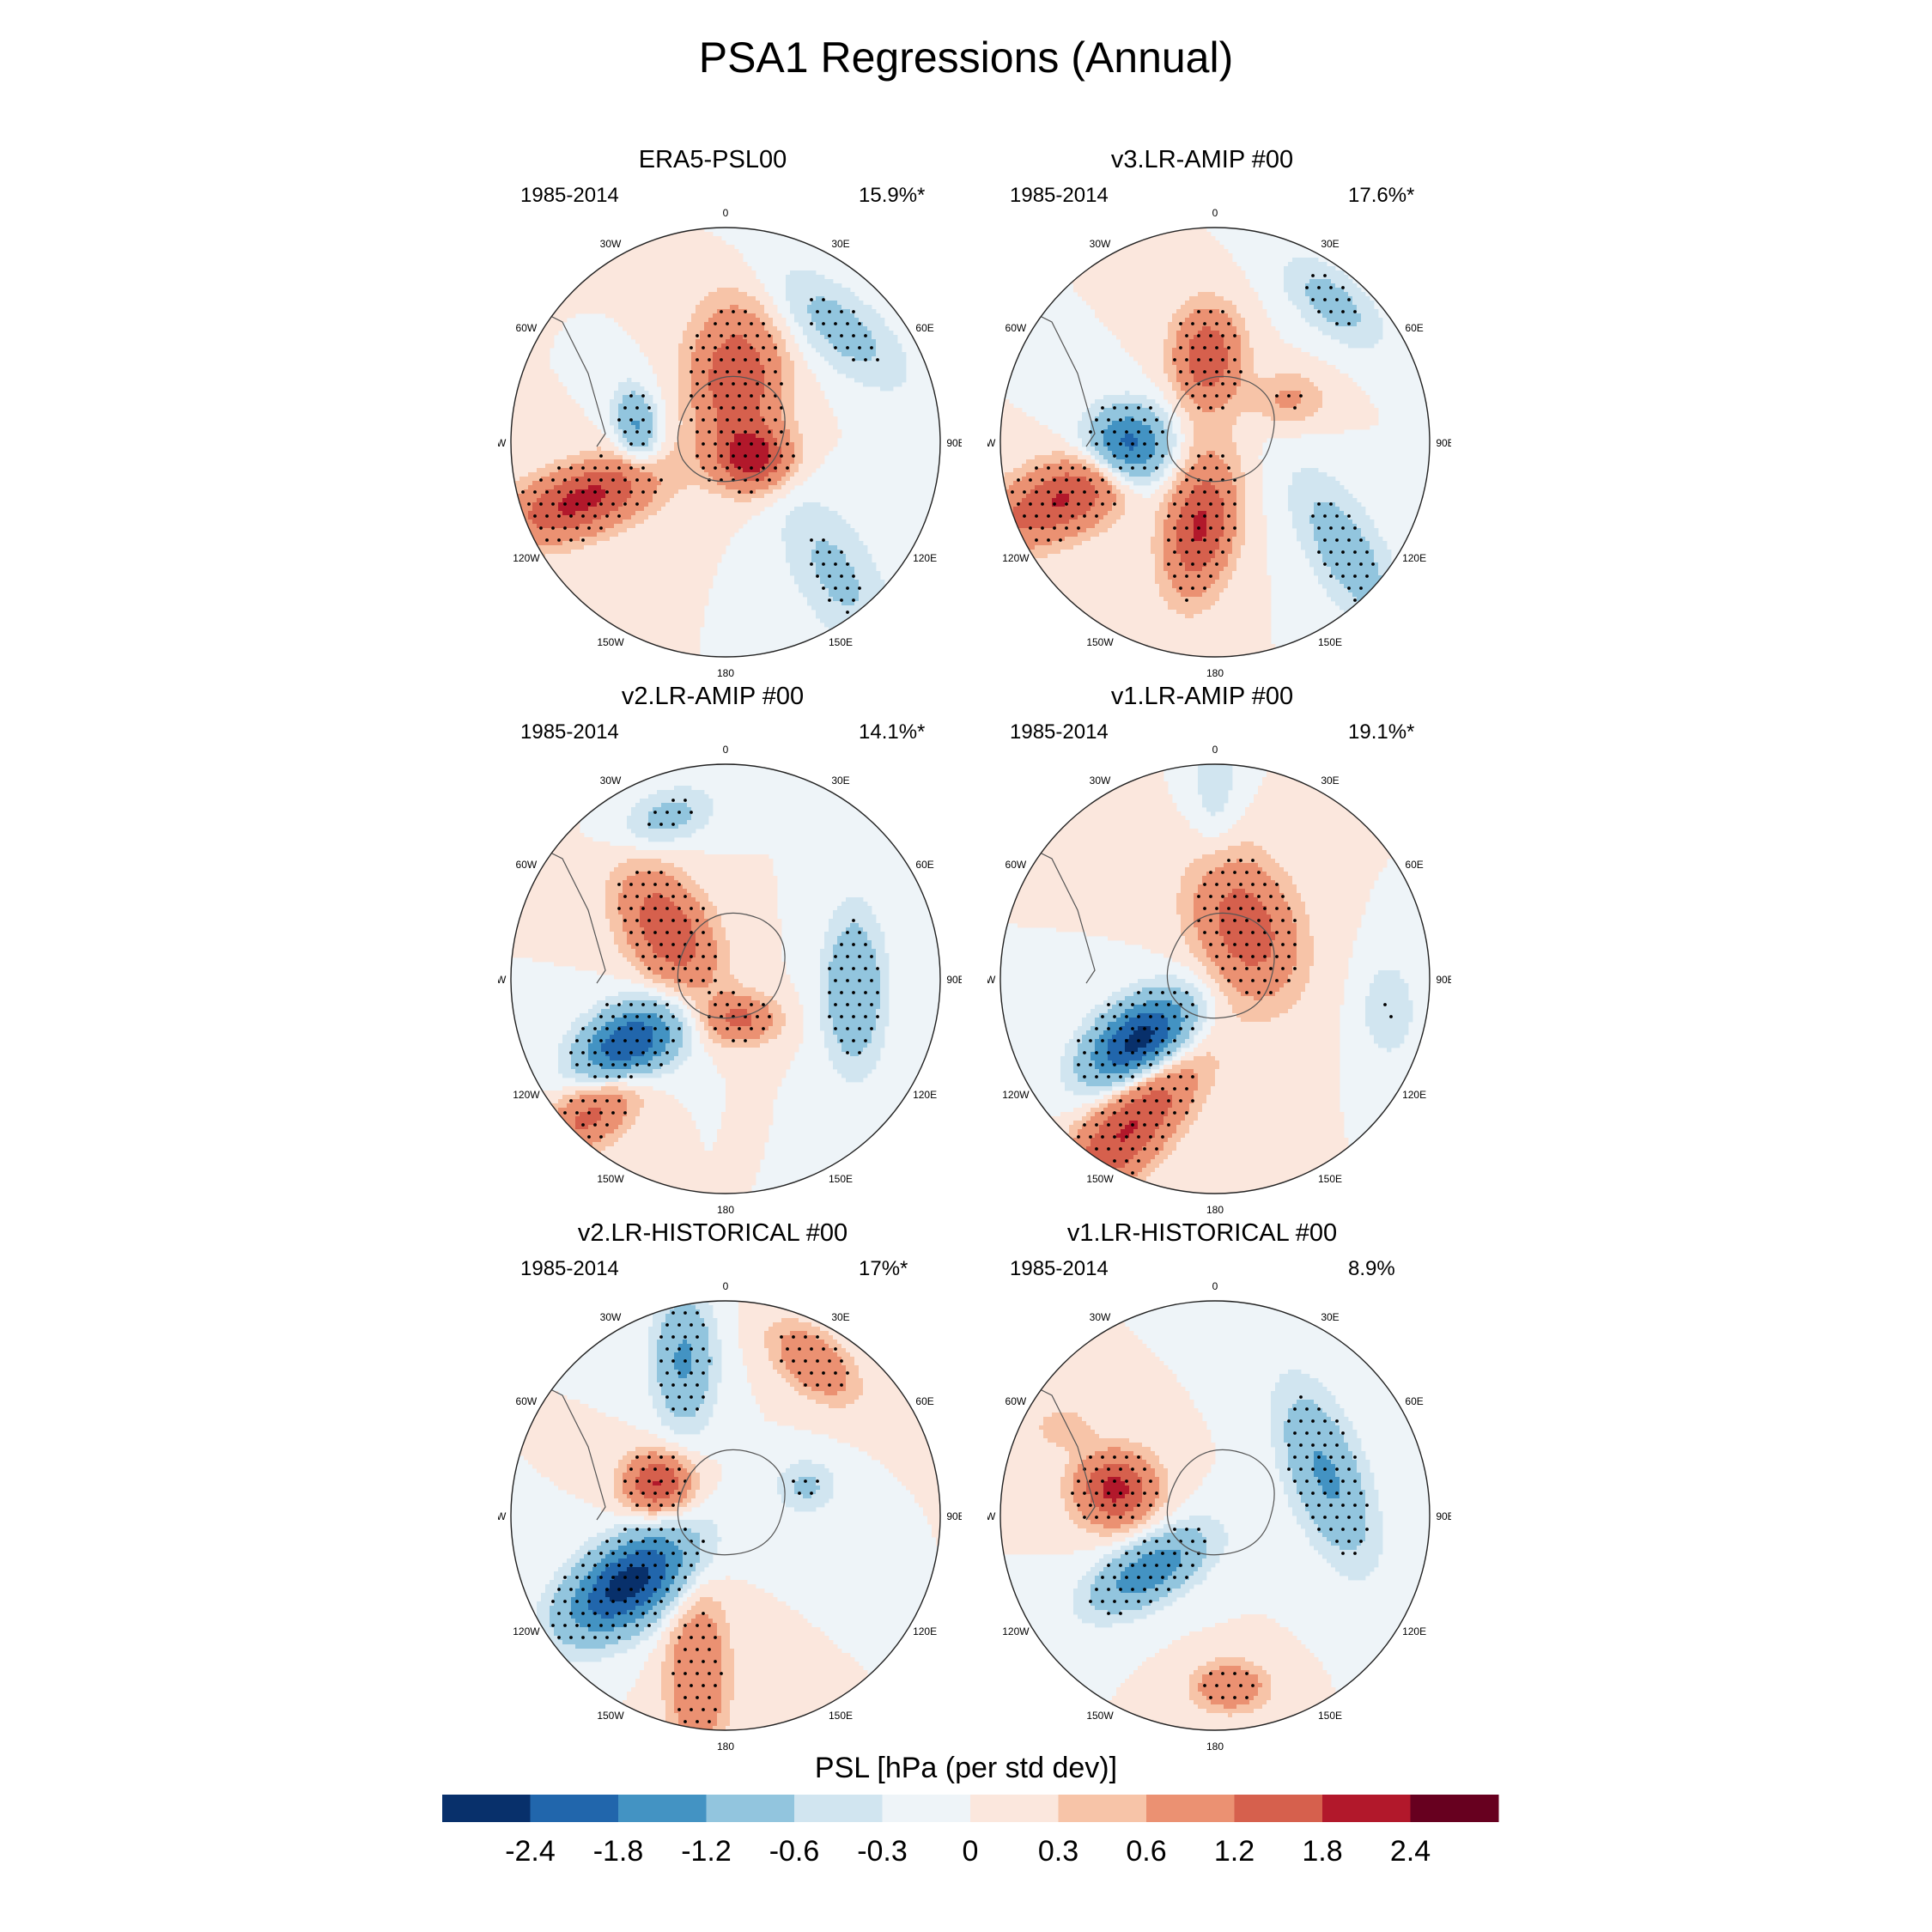 The image size is (1932, 1932). What do you see at coordinates (706, 1851) in the screenshot?
I see `colorbar-tick-label: -1.2` at bounding box center [706, 1851].